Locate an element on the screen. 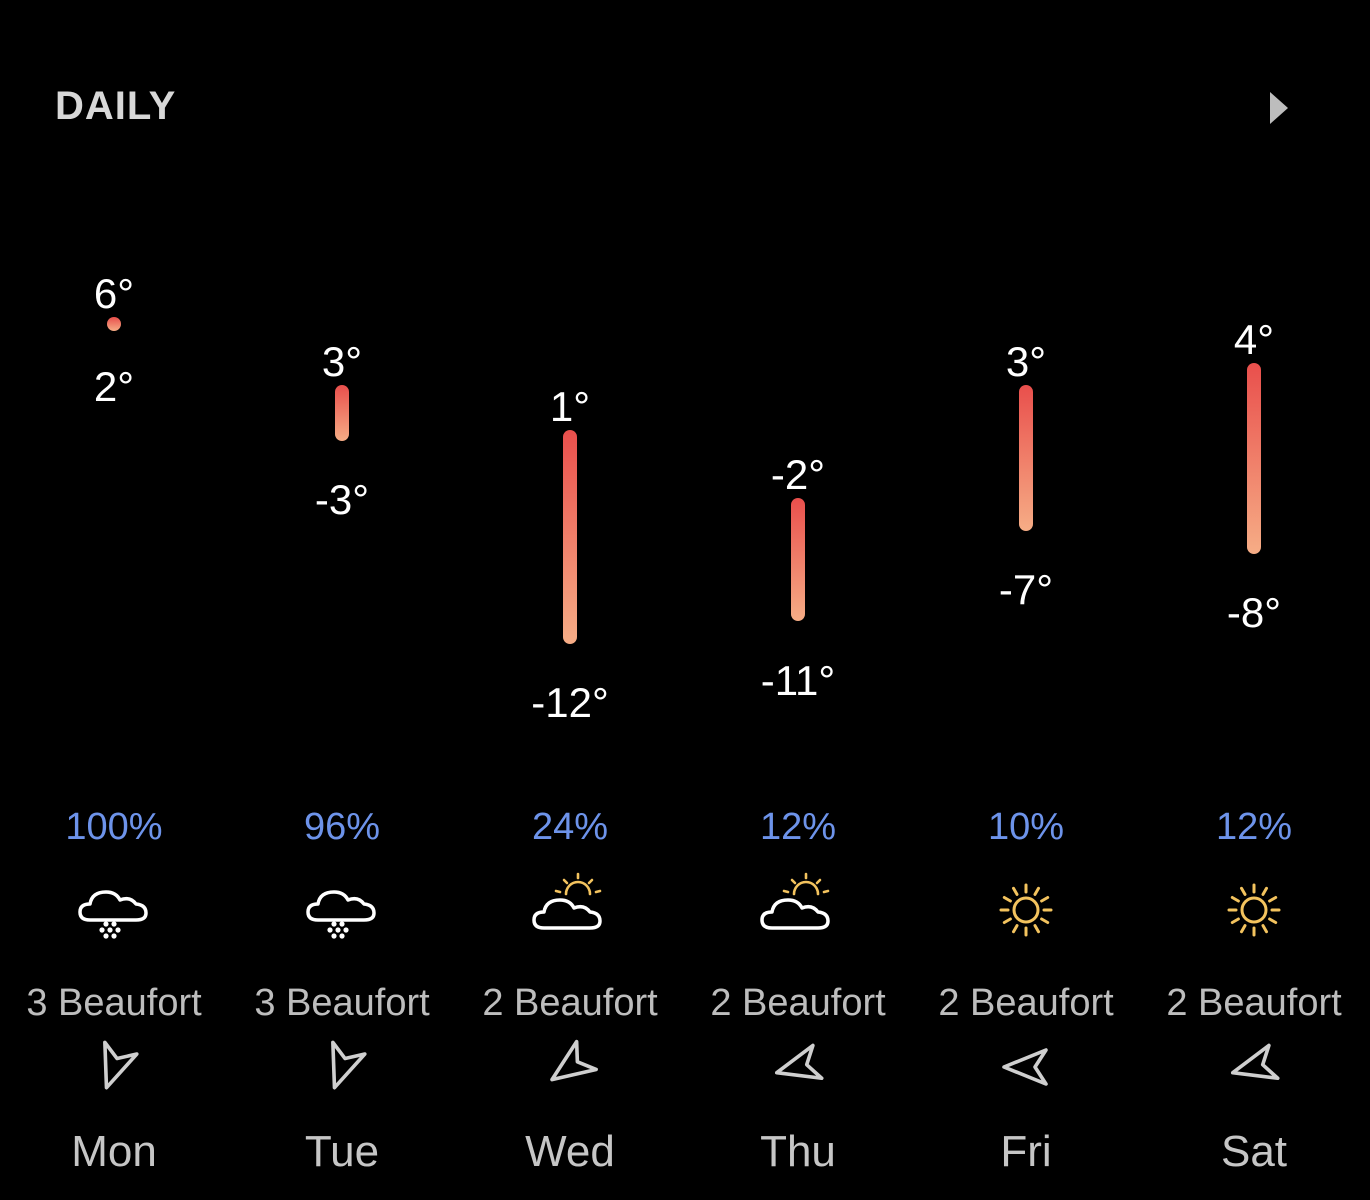 The height and width of the screenshot is (1200, 1370). more-arrow-button is located at coordinates (1279, 108).